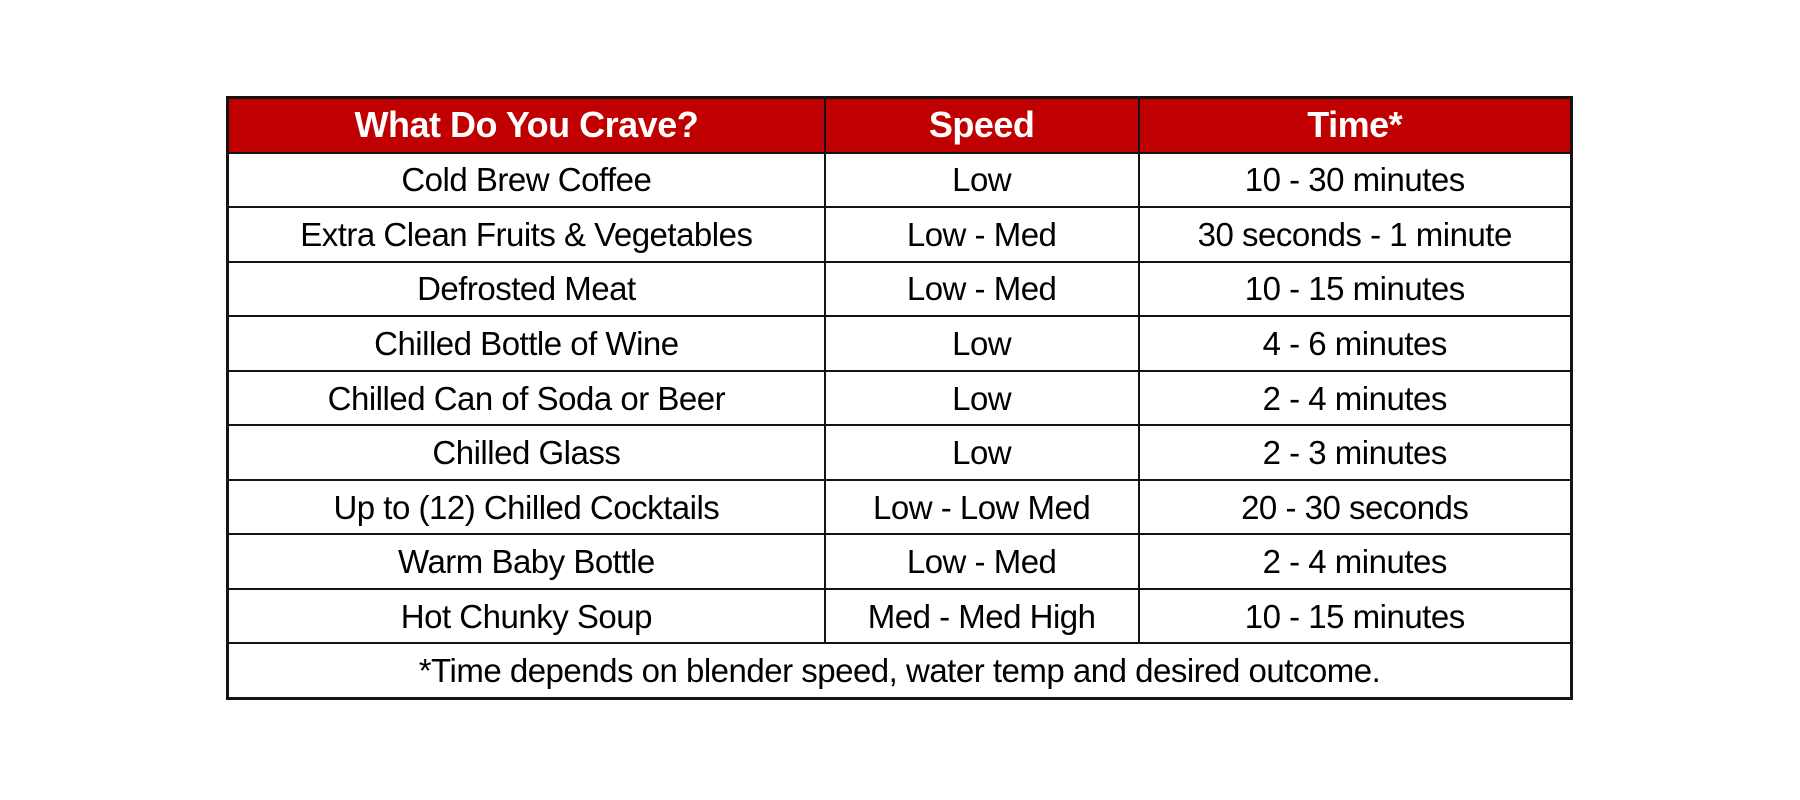 The width and height of the screenshot is (1800, 800). I want to click on table-row: Defrosted Meat Low - Med 10 - 15 minutes, so click(899, 290).